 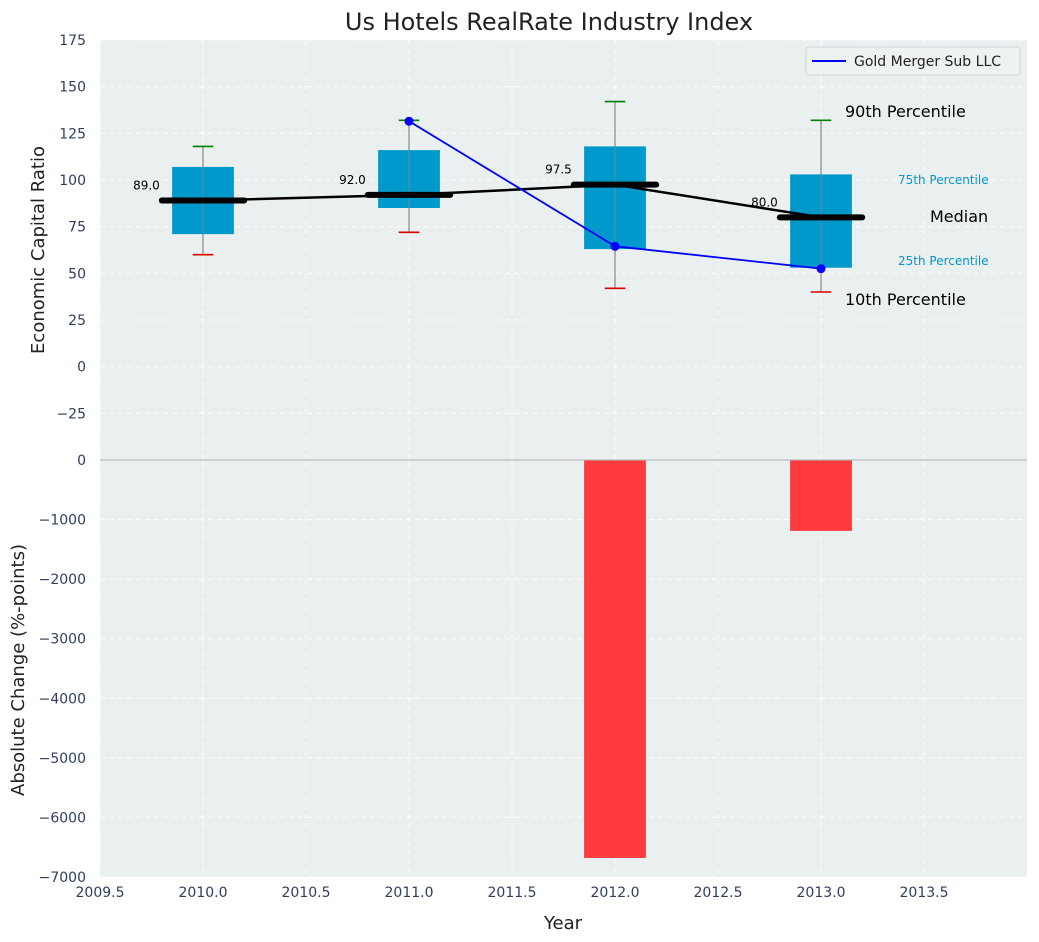 What do you see at coordinates (62, 818) in the screenshot?
I see `bottom-y-tick-label: −6000` at bounding box center [62, 818].